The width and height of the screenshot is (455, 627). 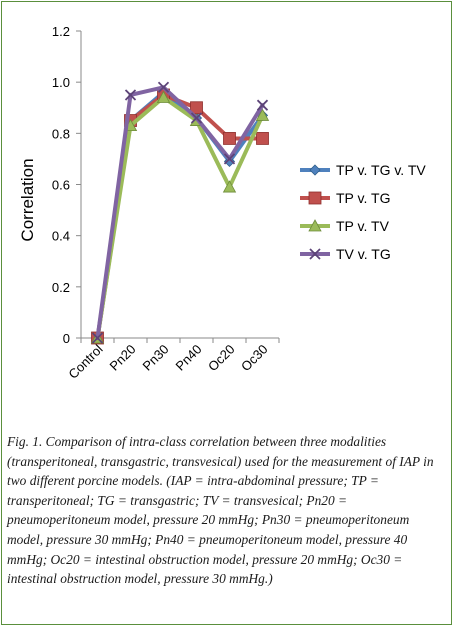 I want to click on x-tick-label: Pn30, so click(x=156, y=358).